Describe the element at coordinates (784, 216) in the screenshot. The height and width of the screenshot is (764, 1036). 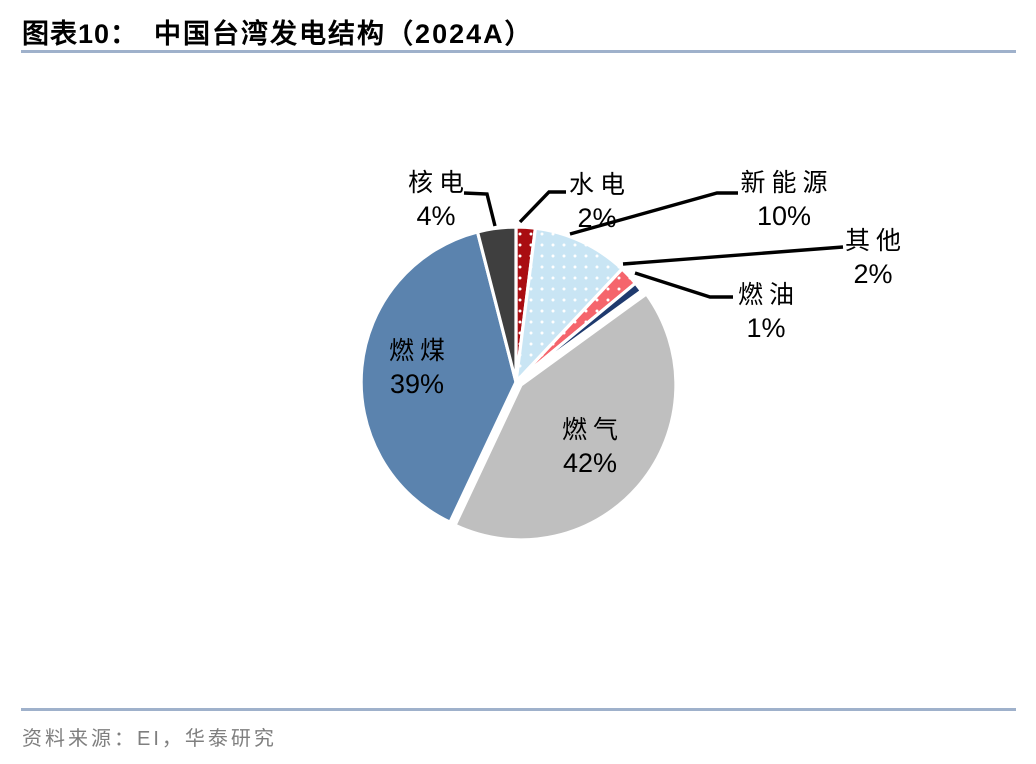
I see `slice-value: 10%` at that location.